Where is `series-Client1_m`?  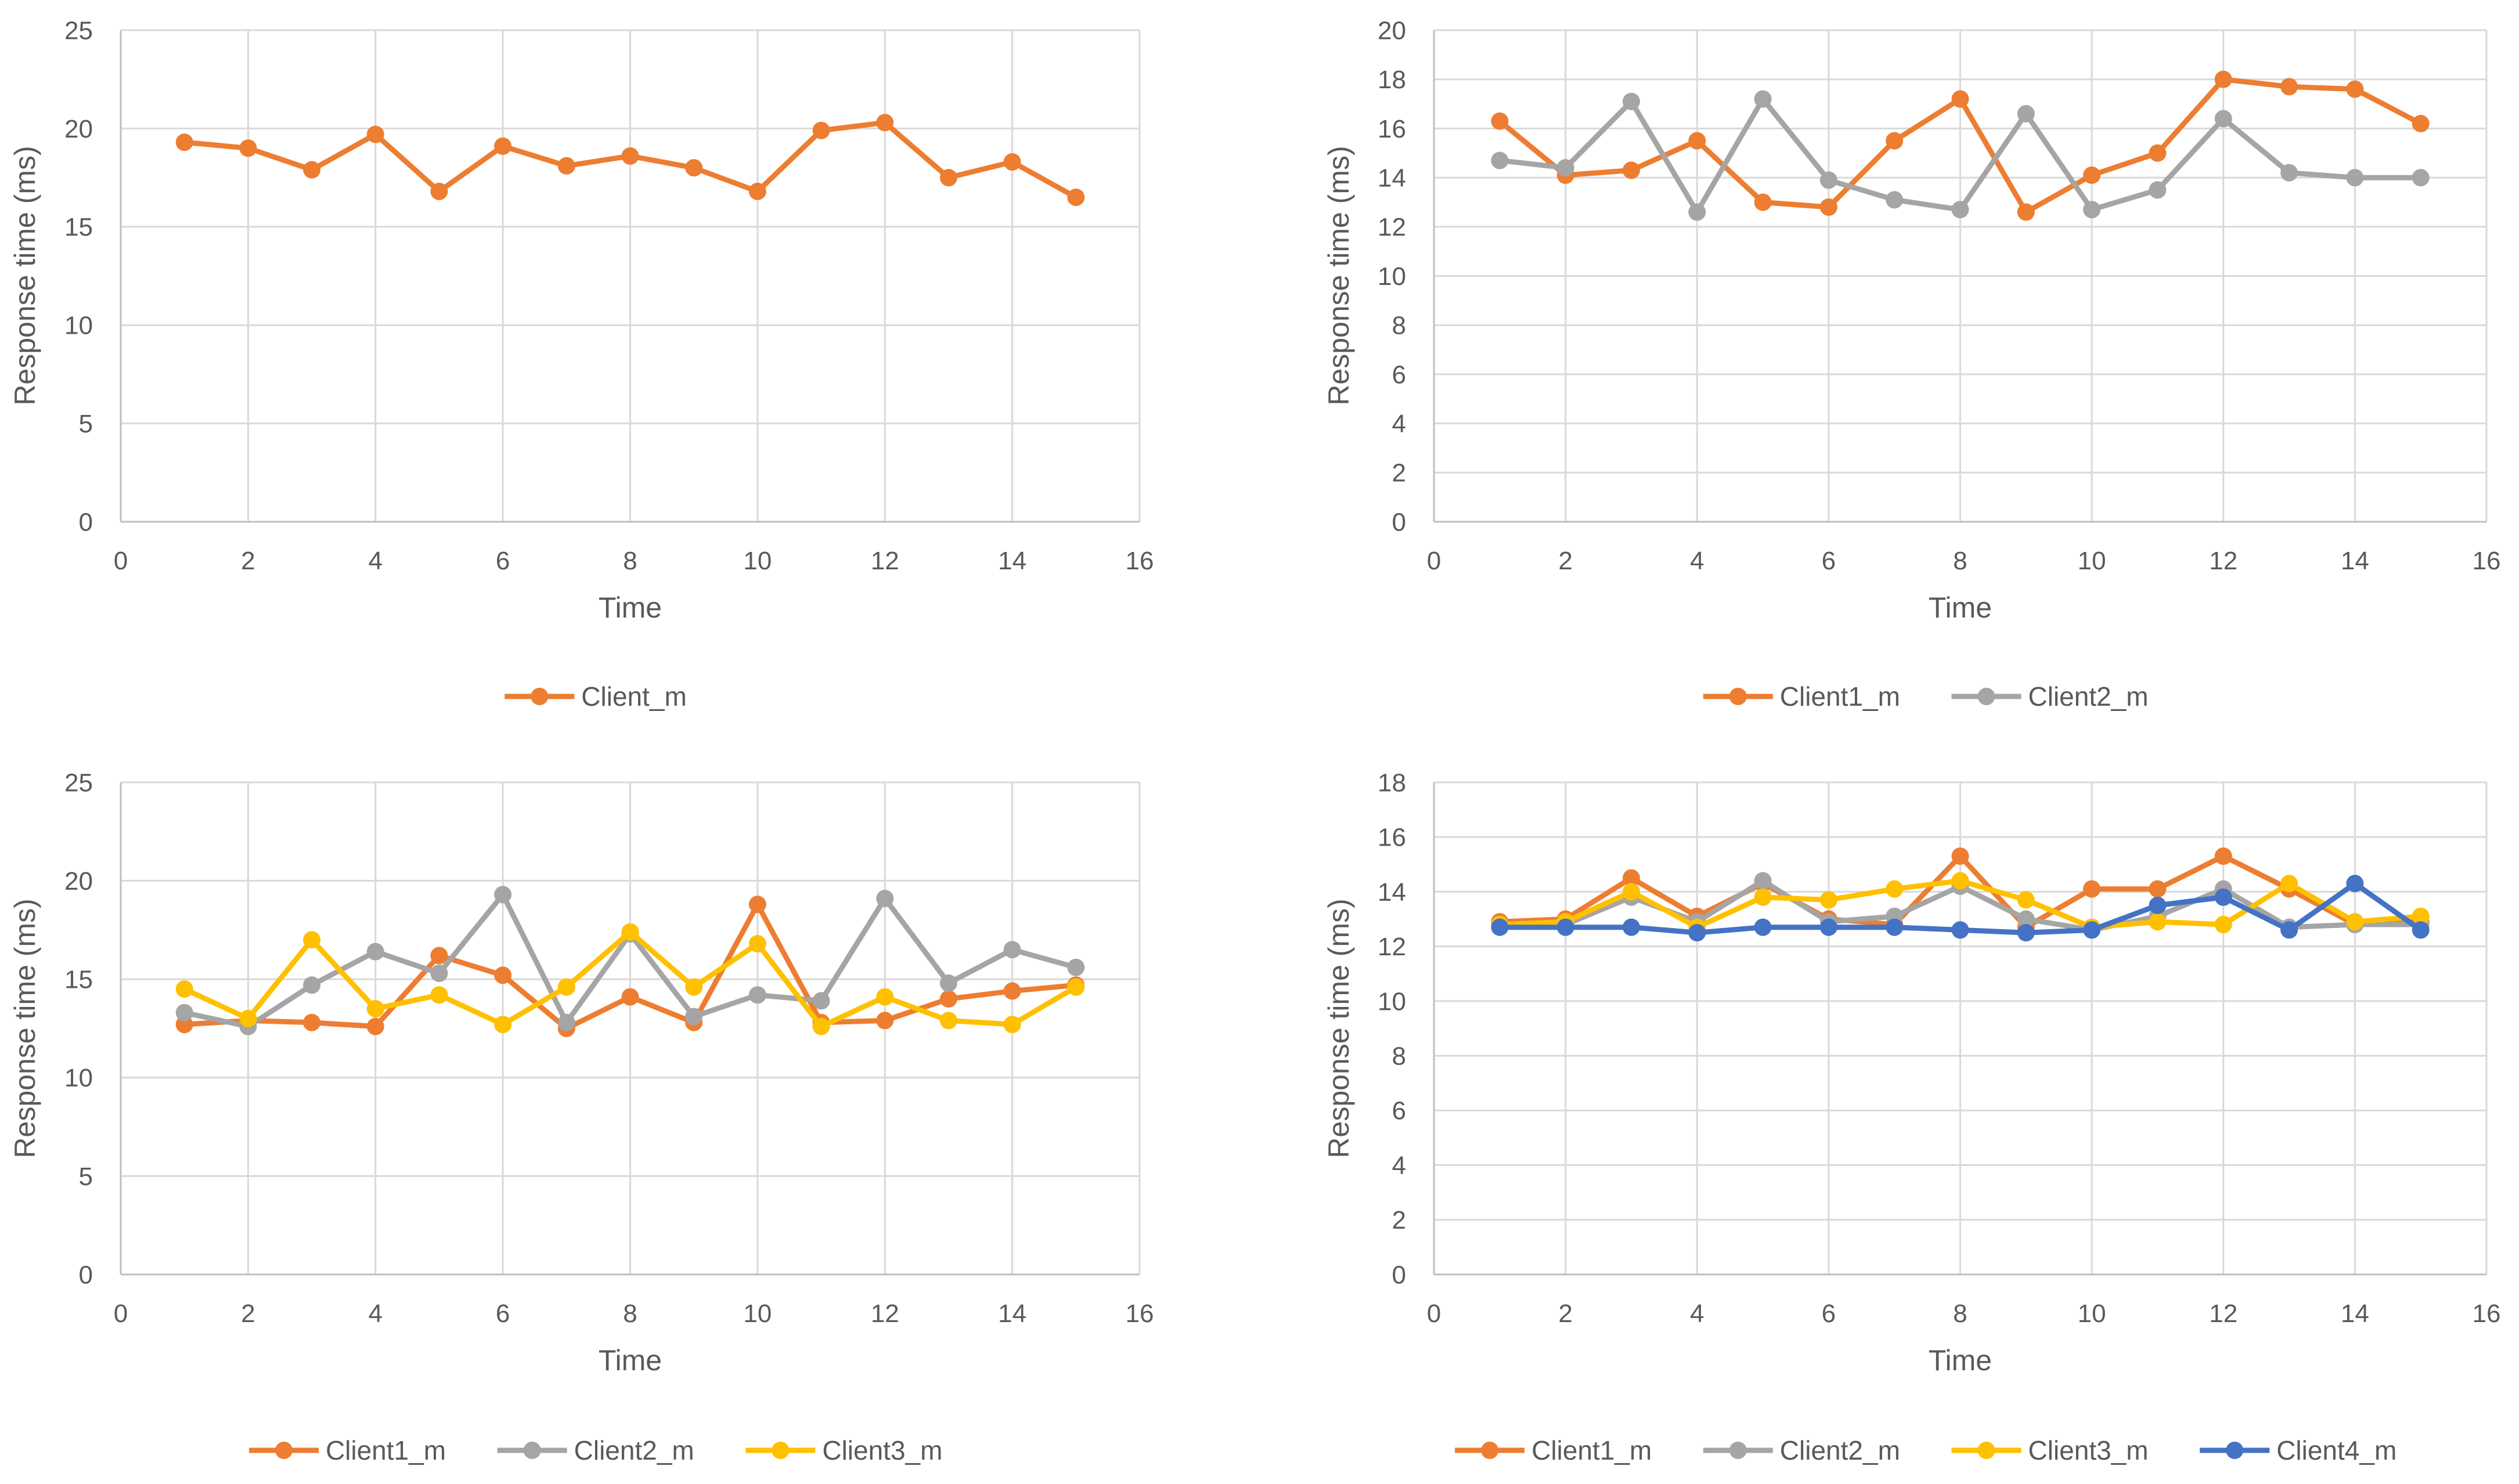 series-Client1_m is located at coordinates (1961, 145).